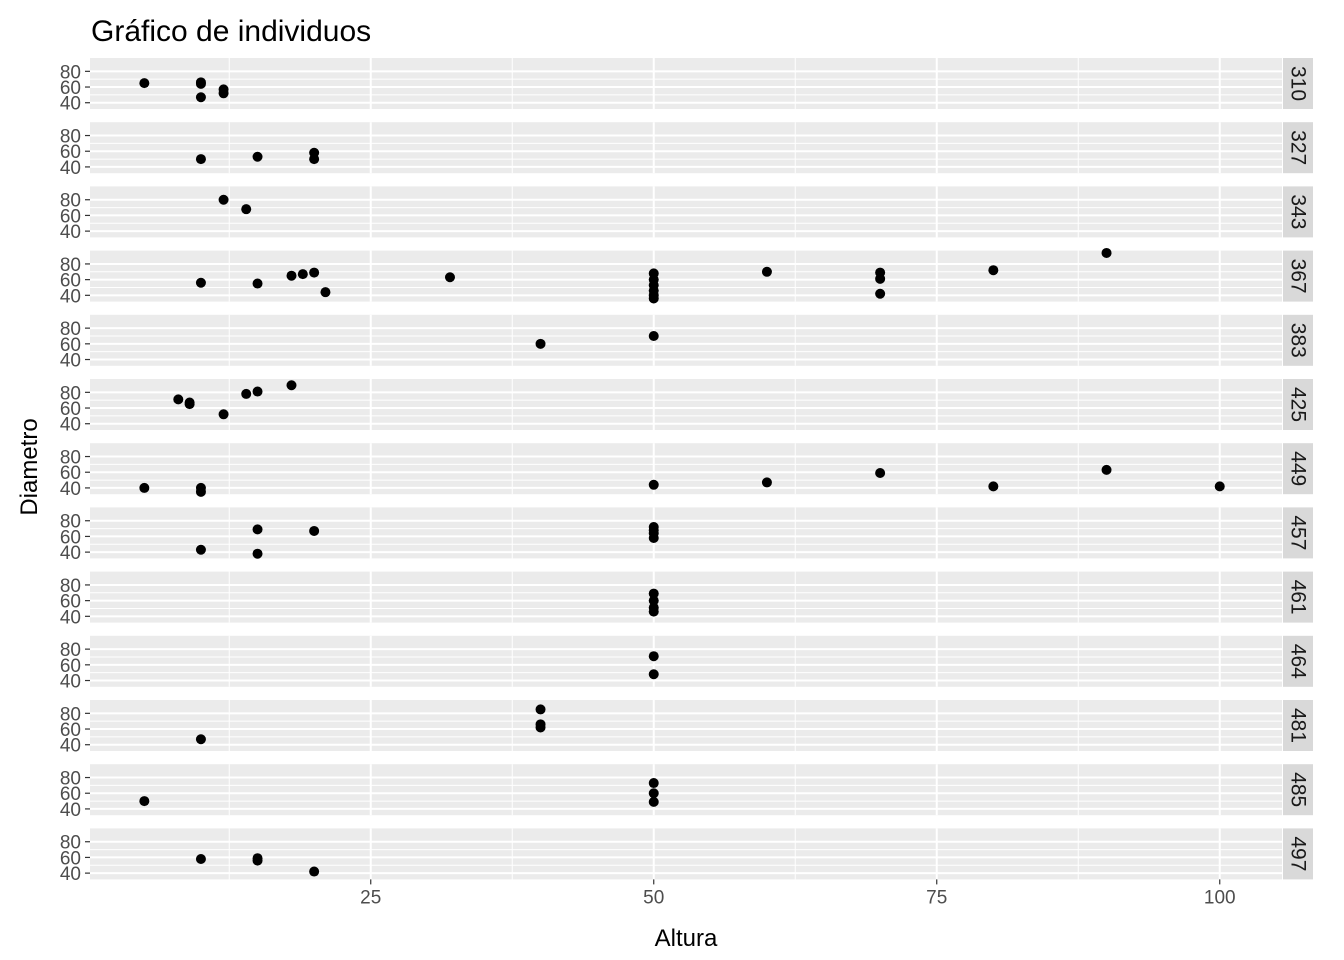 The width and height of the screenshot is (1344, 960). I want to click on facet-strip-label: 327, so click(1298, 147).